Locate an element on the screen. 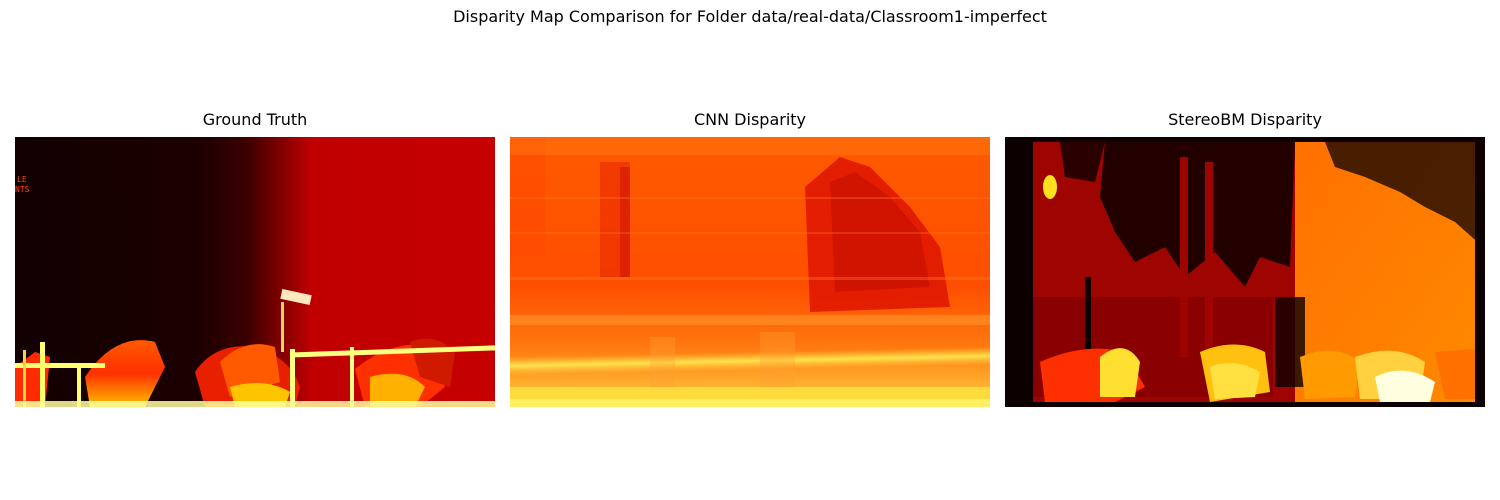  projector-shape is located at coordinates (296, 297).